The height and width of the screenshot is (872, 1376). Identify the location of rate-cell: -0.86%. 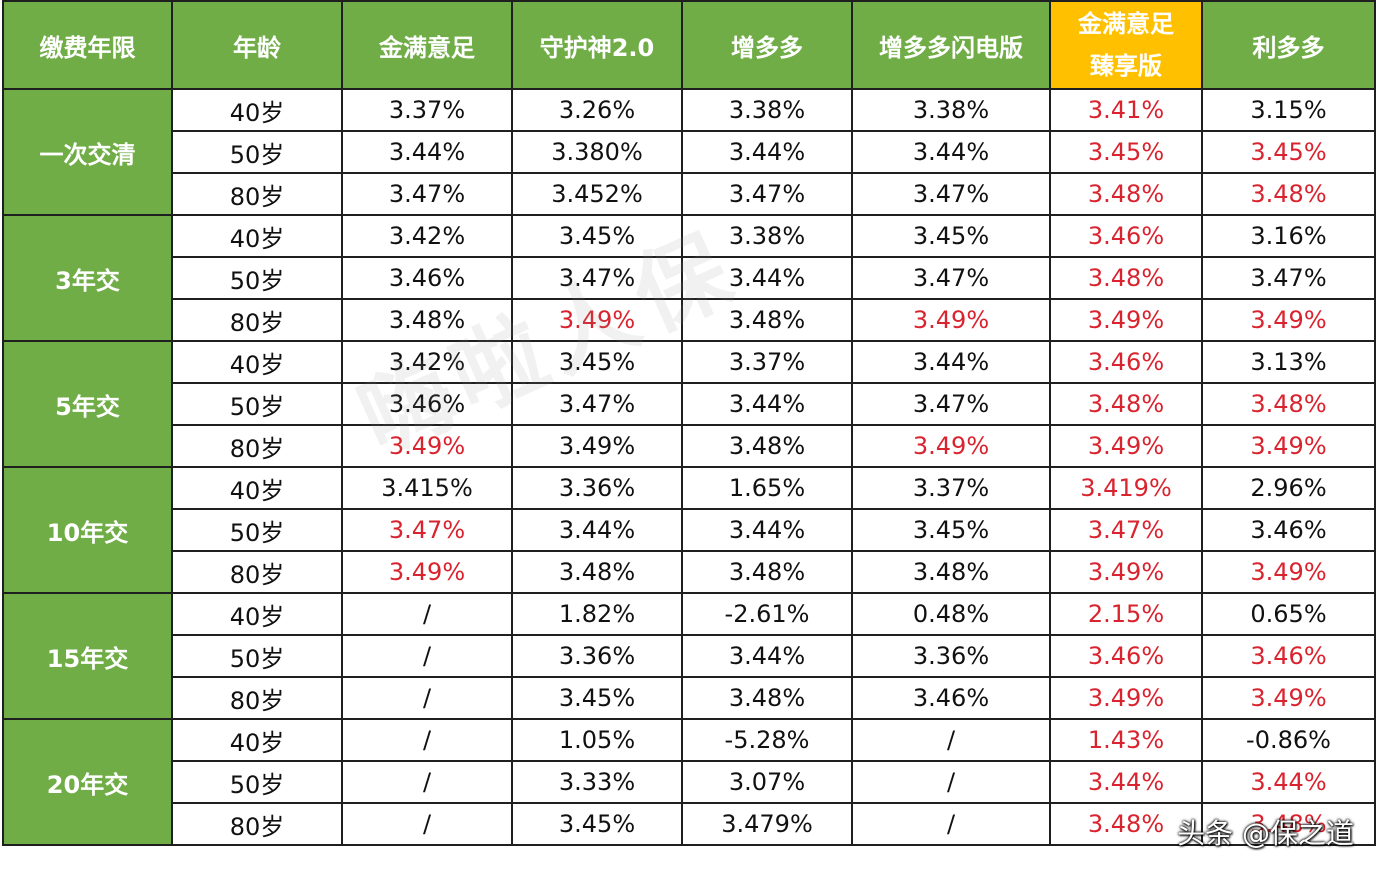
(1288, 740).